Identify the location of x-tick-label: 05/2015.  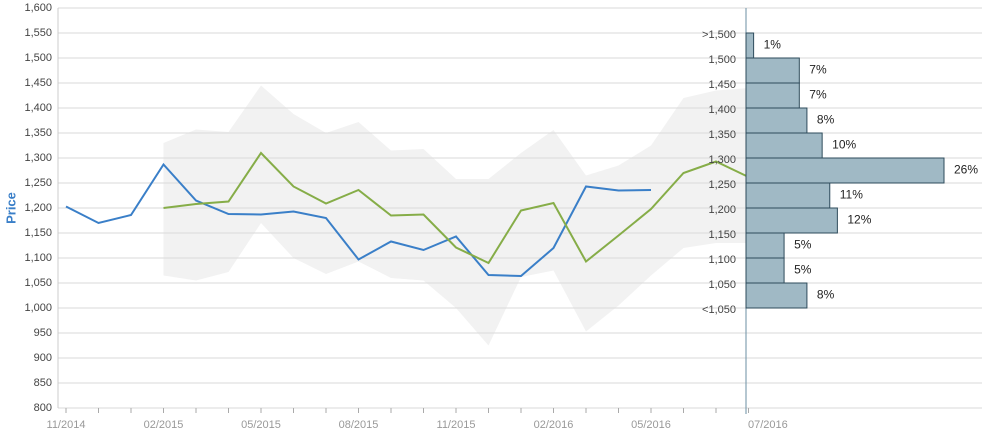
(261, 425).